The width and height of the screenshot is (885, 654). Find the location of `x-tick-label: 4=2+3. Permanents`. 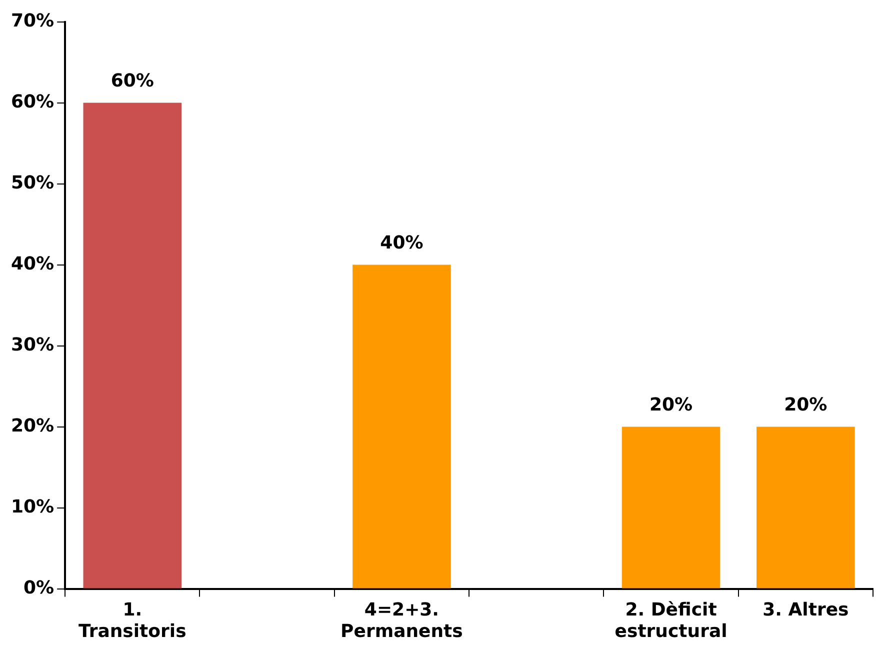

x-tick-label: 4=2+3. Permanents is located at coordinates (401, 620).